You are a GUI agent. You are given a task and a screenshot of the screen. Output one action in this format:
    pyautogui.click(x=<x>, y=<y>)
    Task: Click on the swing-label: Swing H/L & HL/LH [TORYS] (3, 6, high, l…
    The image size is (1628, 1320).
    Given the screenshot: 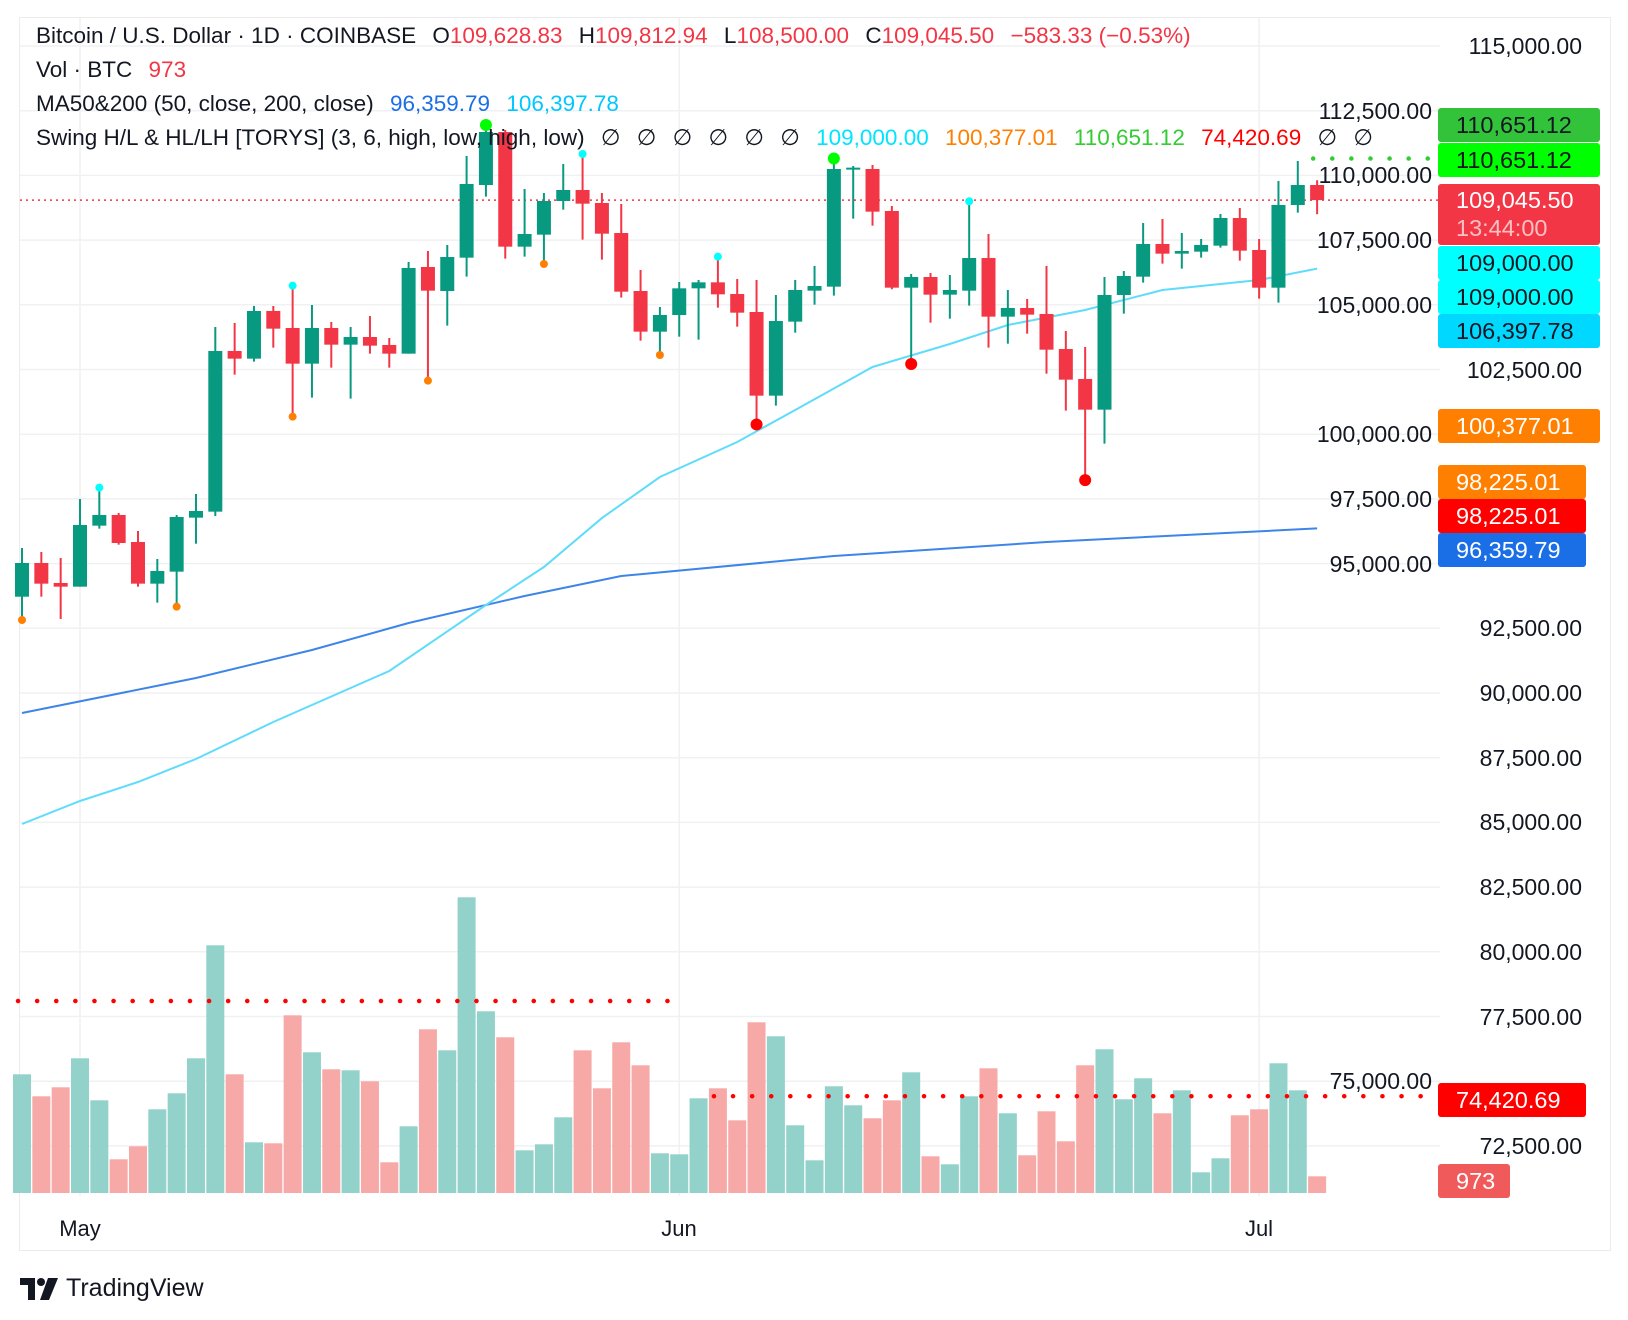 What is the action you would take?
    pyautogui.click(x=310, y=137)
    